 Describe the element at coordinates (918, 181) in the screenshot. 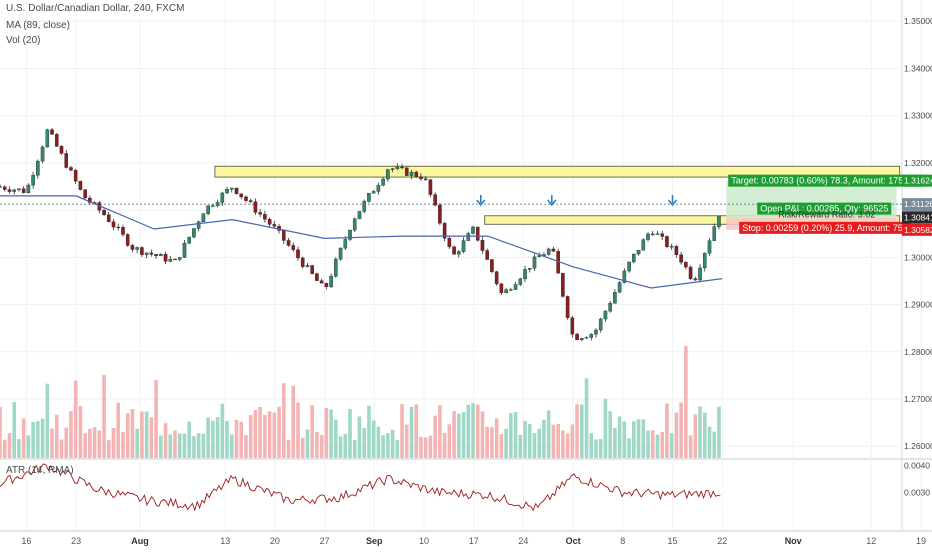

I see `target-price-tag-text: 1.31624` at that location.